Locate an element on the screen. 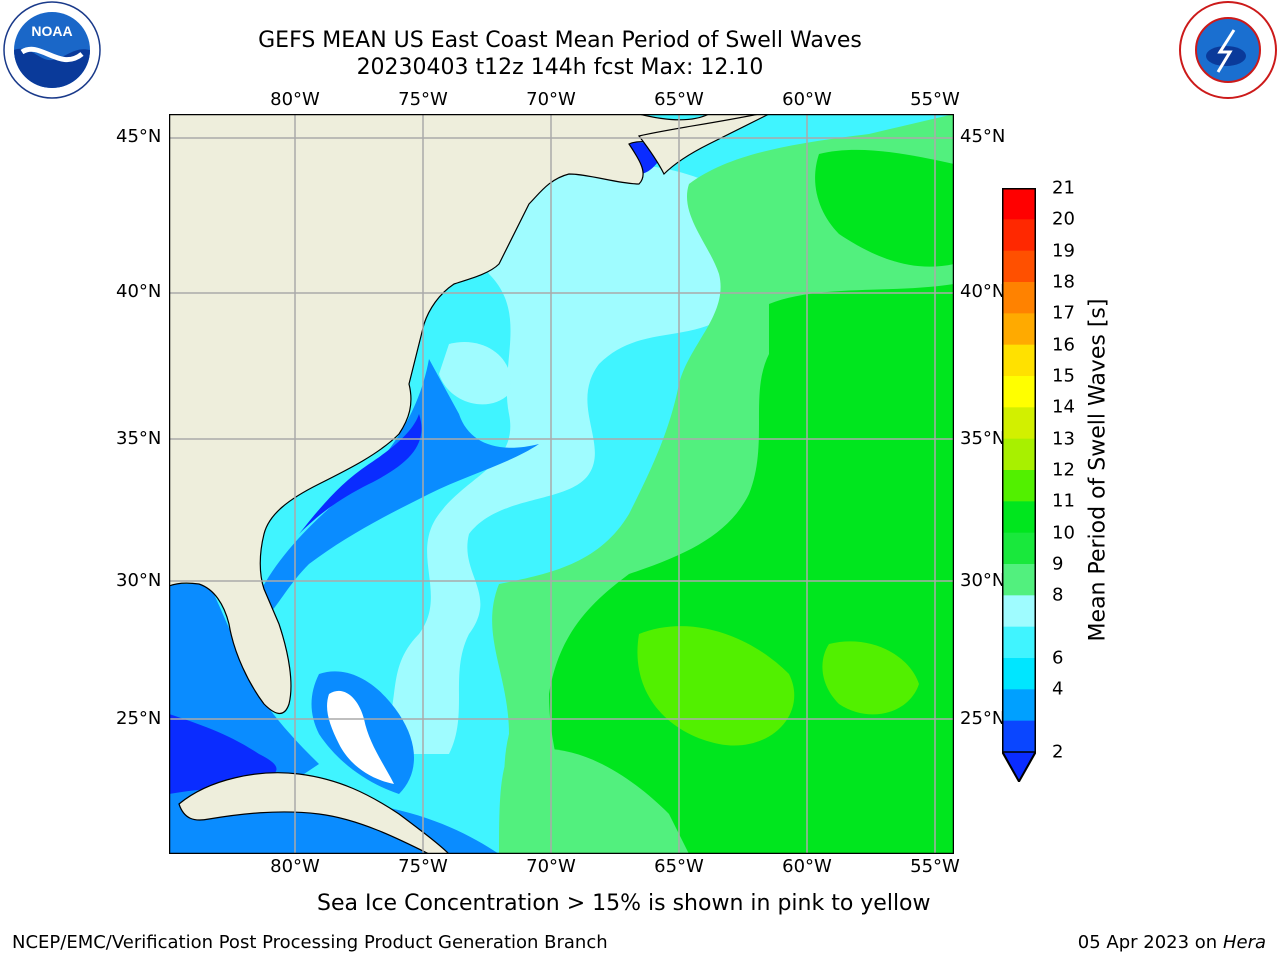  svg-text: NOAA is located at coordinates (51, 31).